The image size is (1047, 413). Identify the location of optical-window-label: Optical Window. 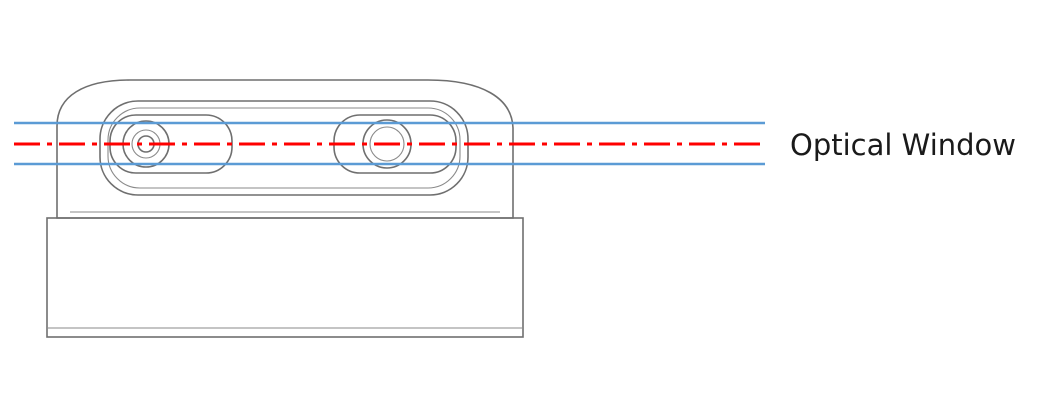
(903, 145).